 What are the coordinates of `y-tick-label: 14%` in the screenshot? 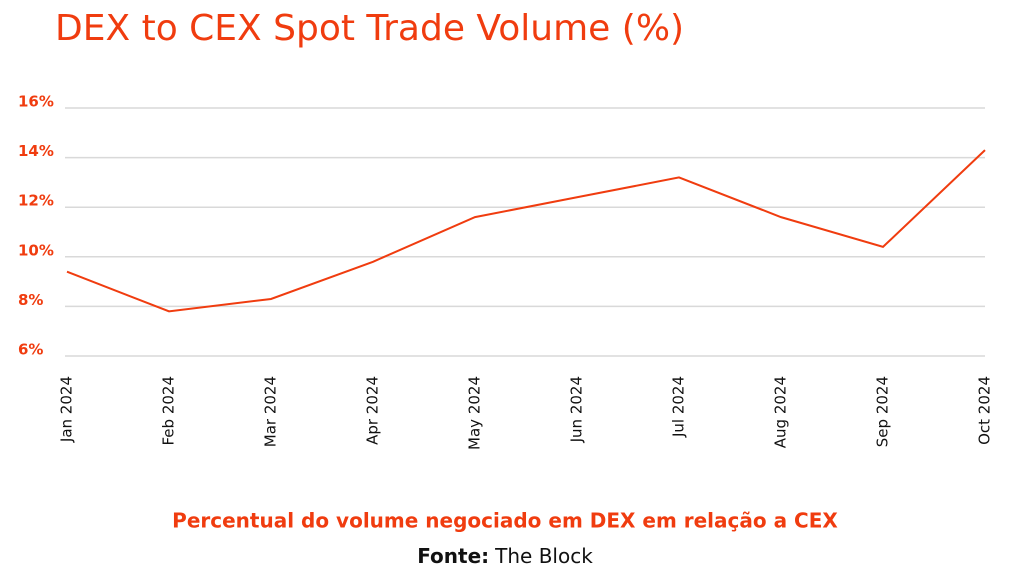 It's located at (36, 151).